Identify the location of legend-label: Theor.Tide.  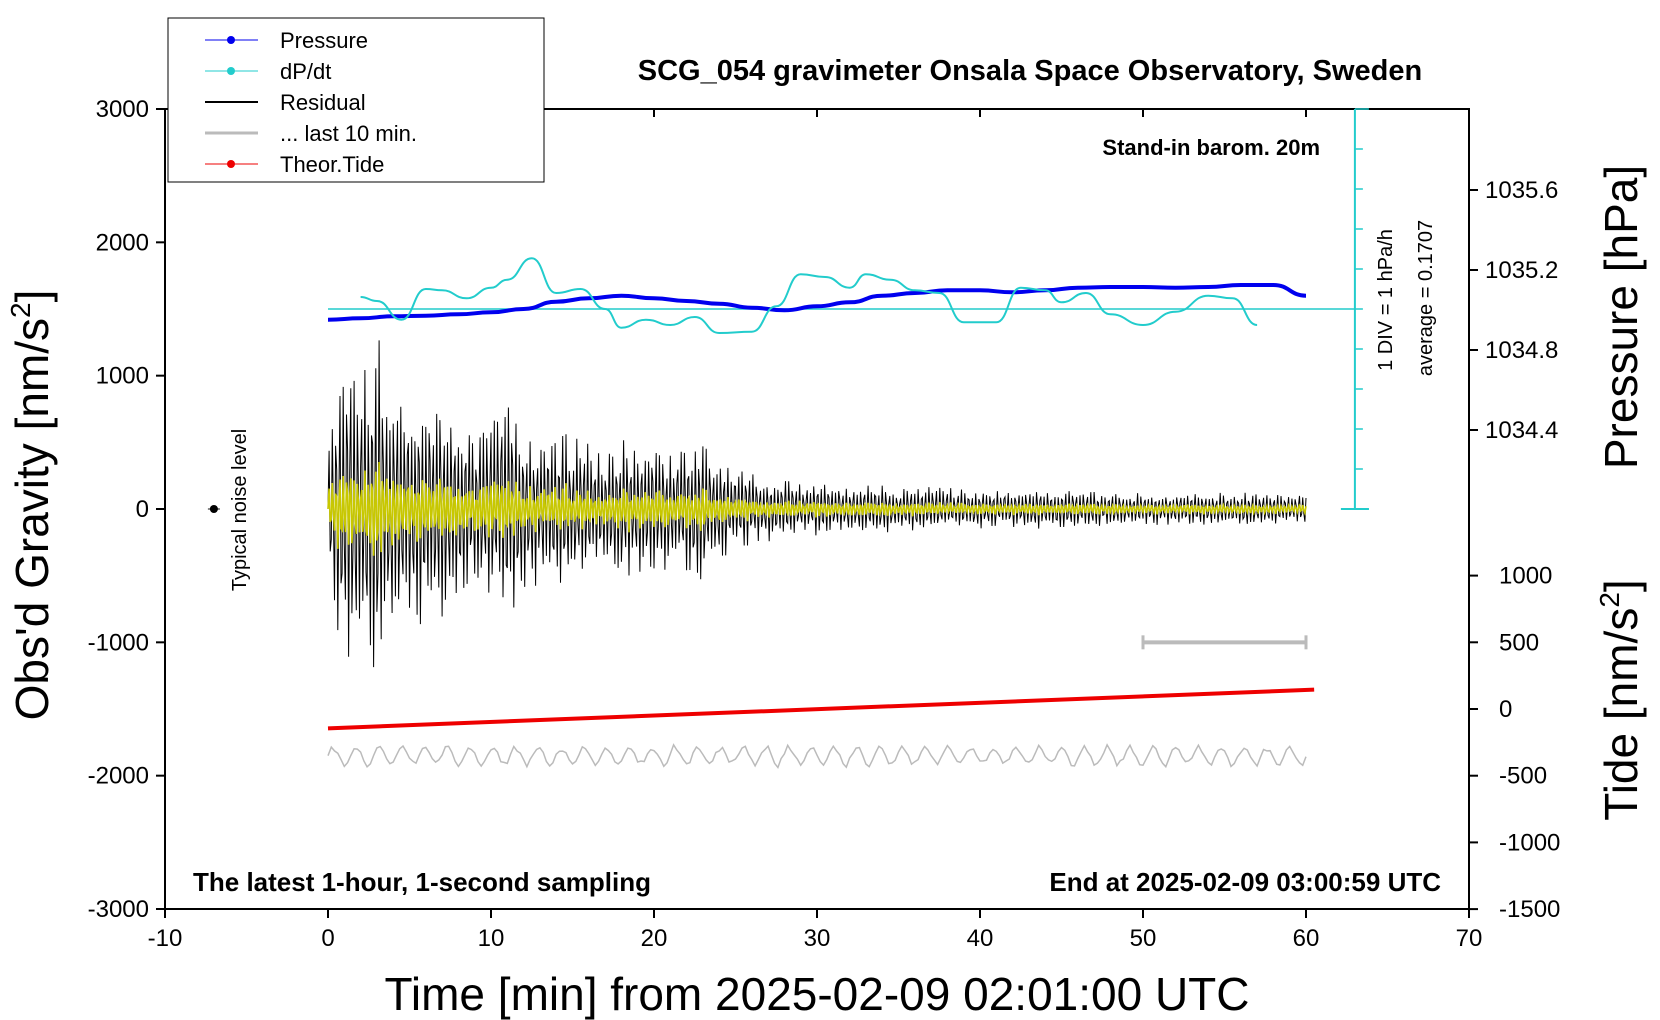
(332, 164).